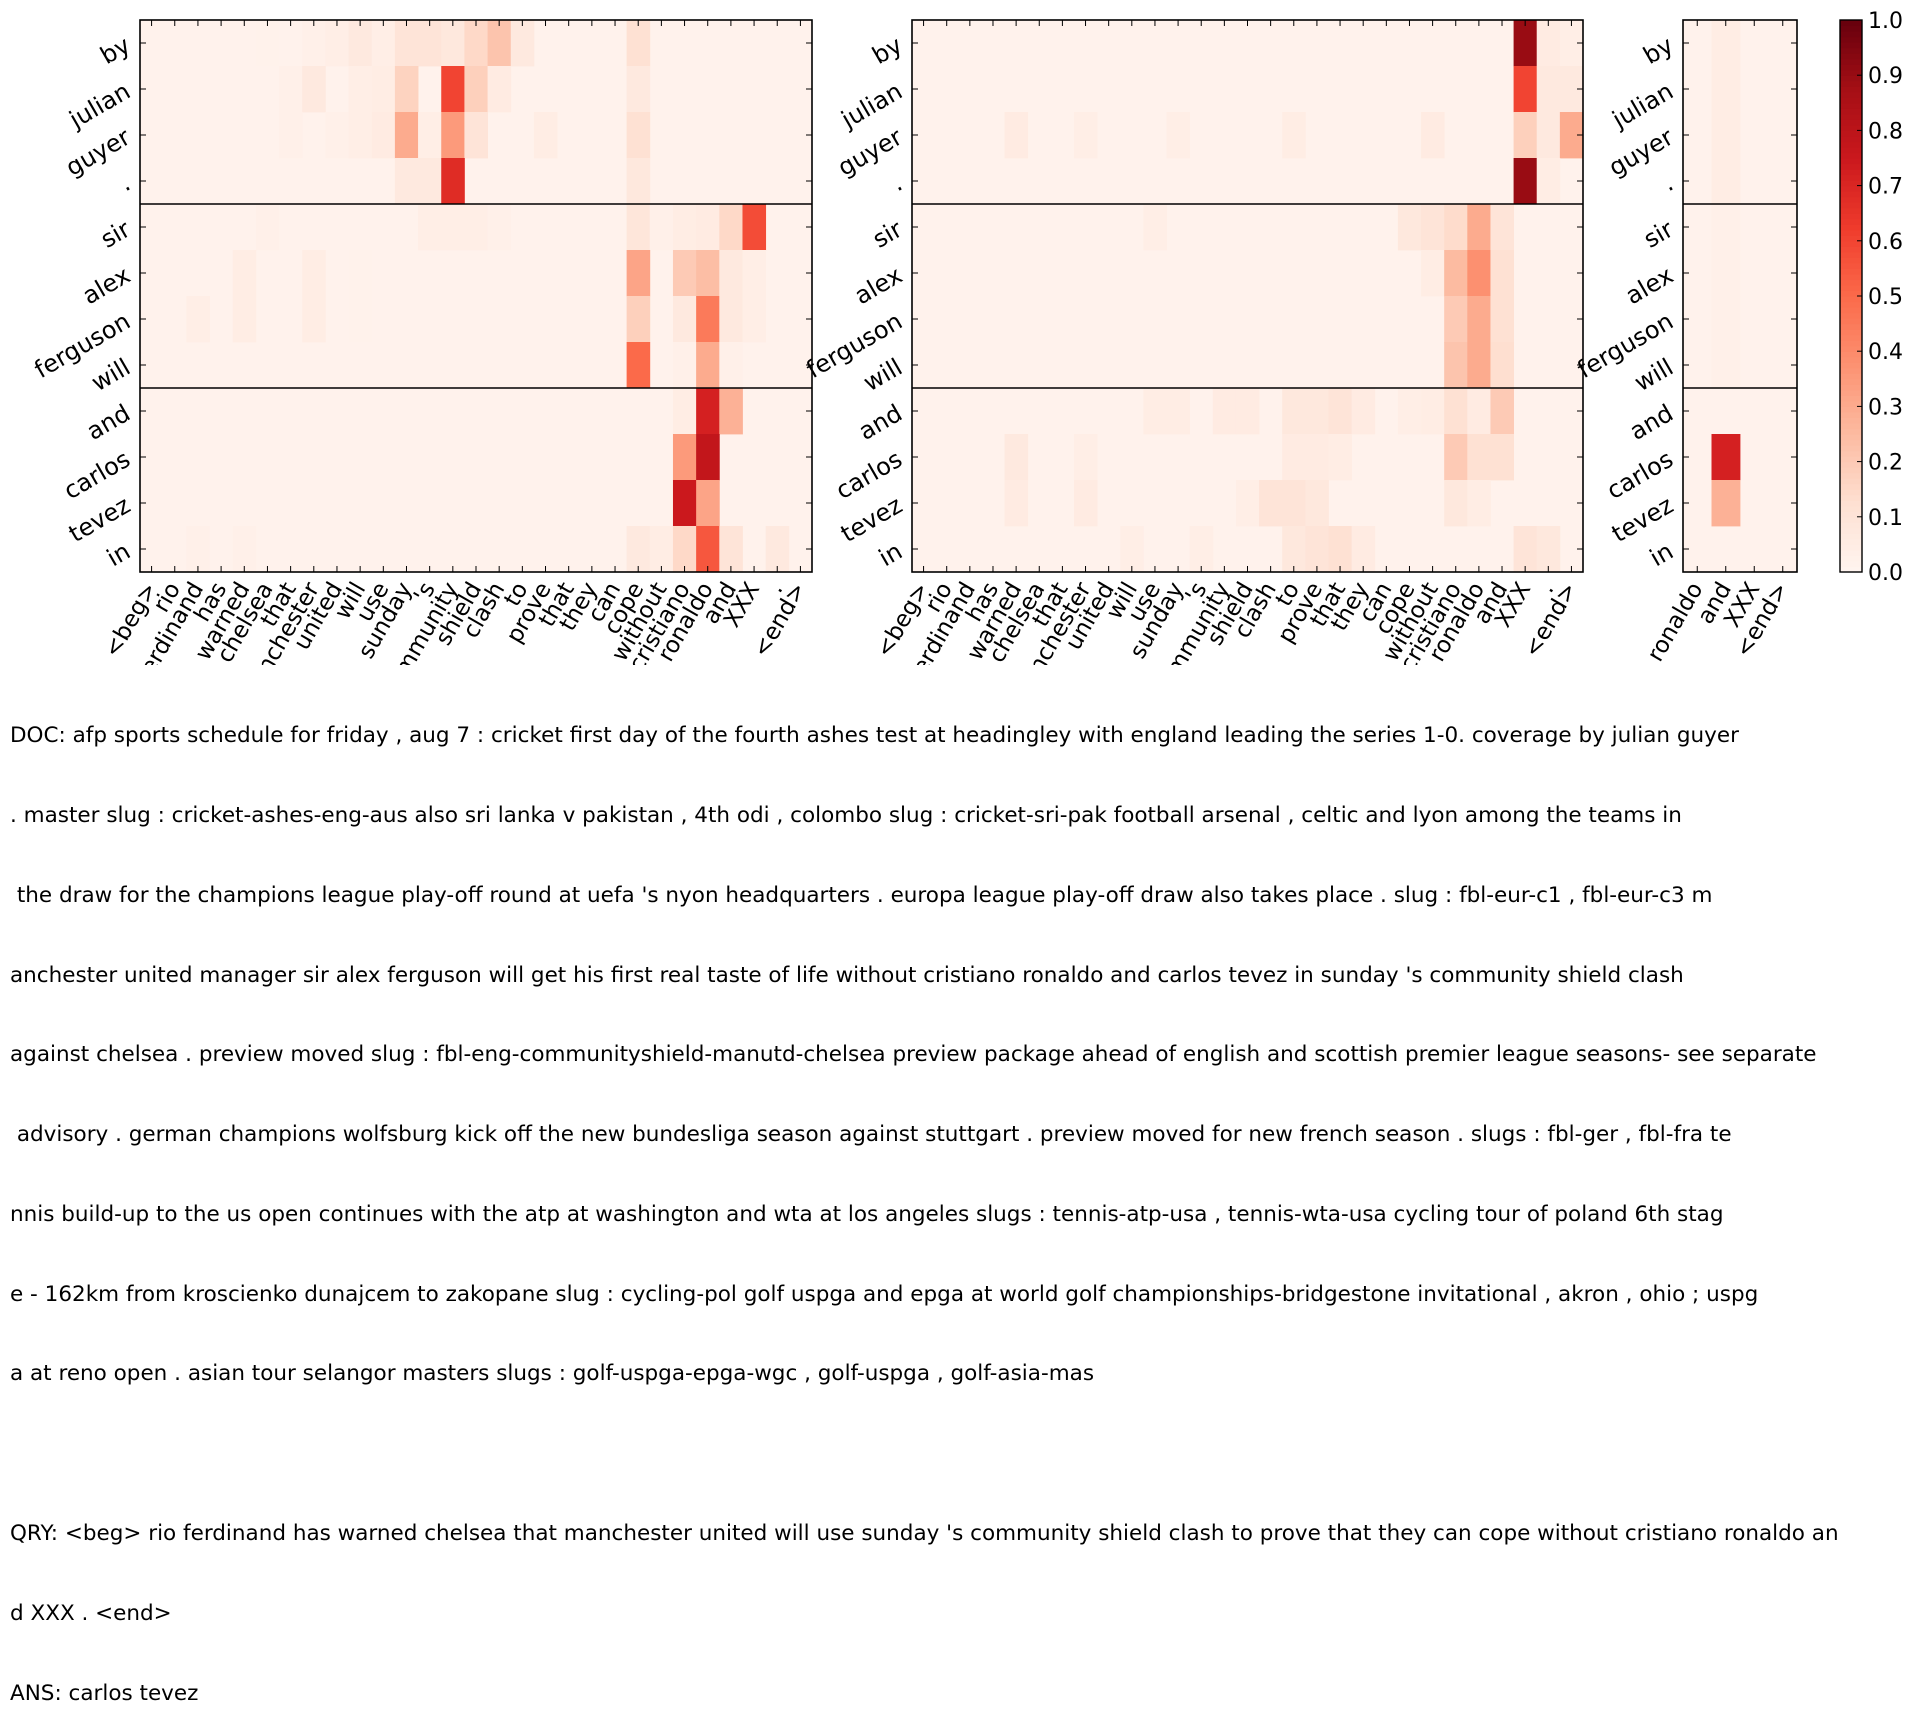  What do you see at coordinates (1885, 352) in the screenshot?
I see `colorbar-tick-label: 0.4` at bounding box center [1885, 352].